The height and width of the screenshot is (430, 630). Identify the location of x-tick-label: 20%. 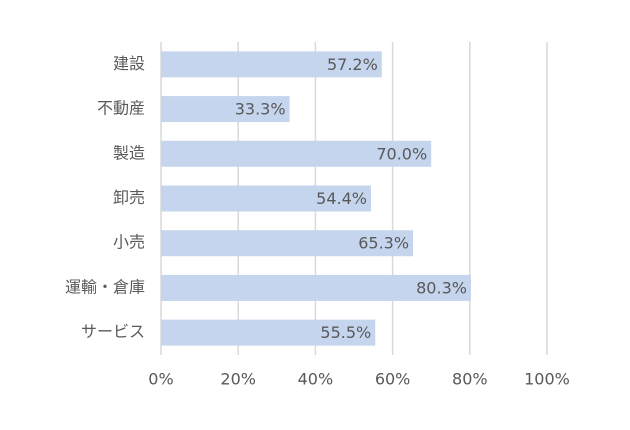
(238, 379).